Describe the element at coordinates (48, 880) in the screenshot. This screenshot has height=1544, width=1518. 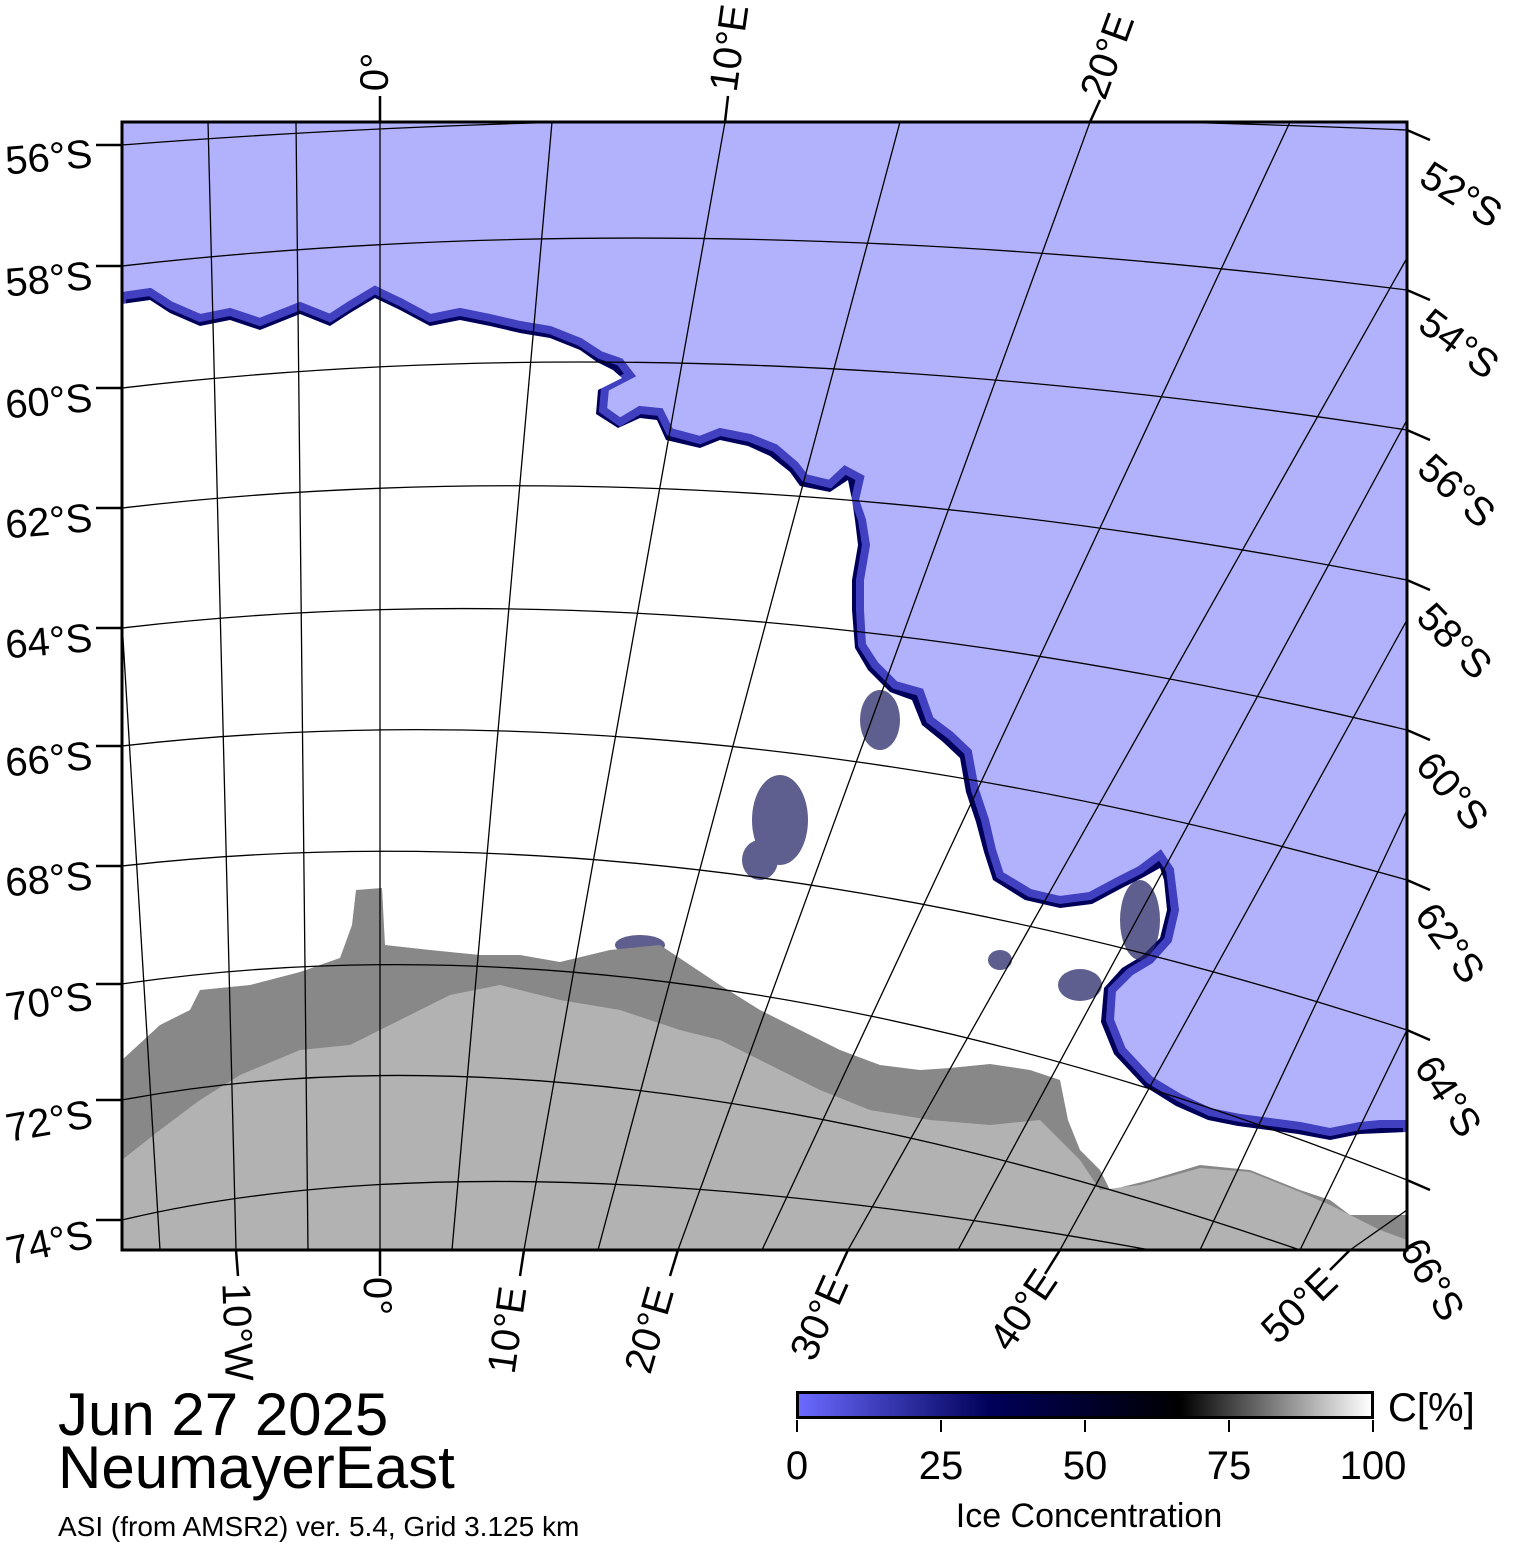
I see `lat-label-68s: 68°S` at that location.